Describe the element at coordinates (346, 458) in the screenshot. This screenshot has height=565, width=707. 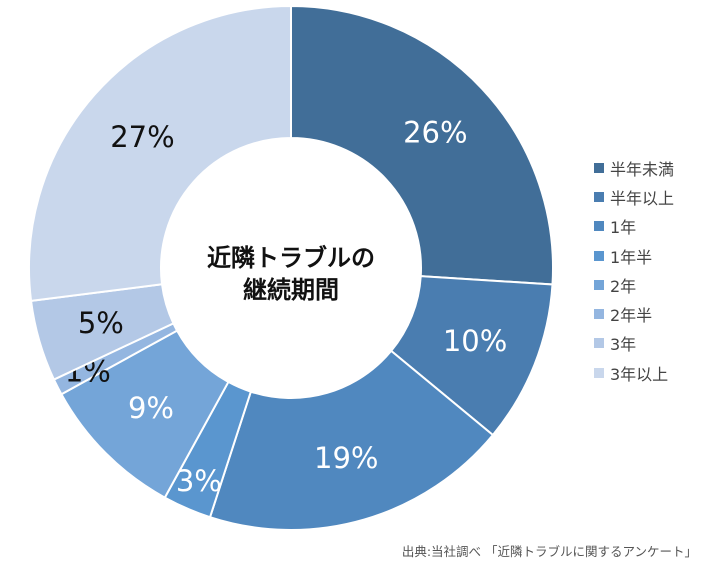
I see `data-label: 19%` at that location.